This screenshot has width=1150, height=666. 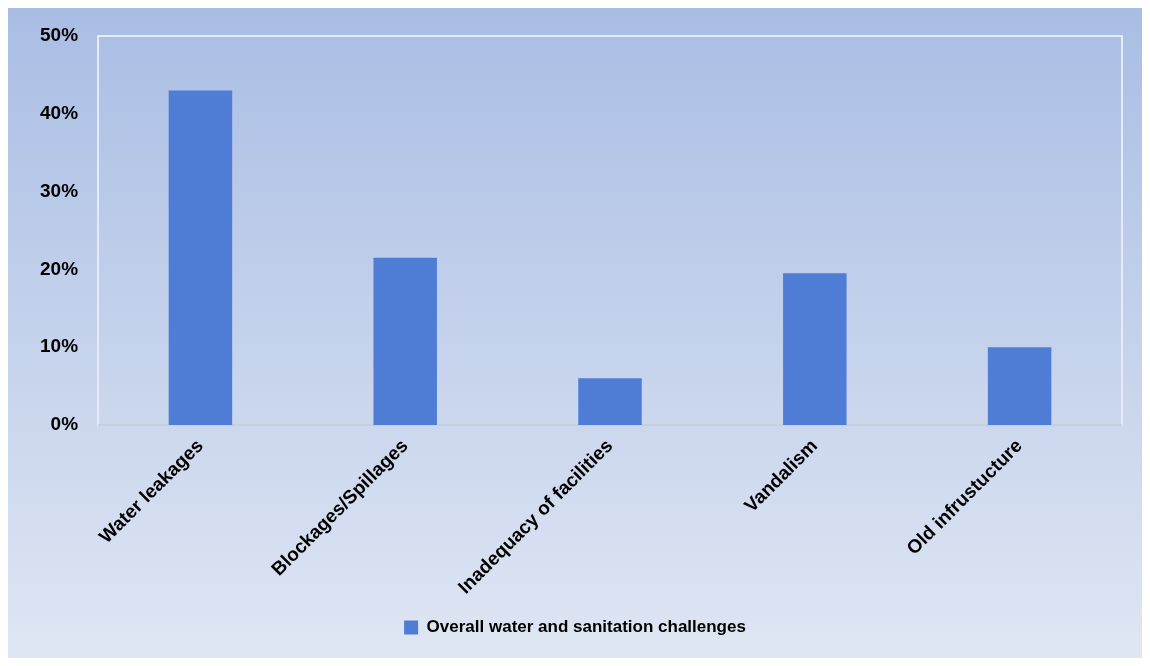 What do you see at coordinates (59, 35) in the screenshot?
I see `y-tick-label: 50%` at bounding box center [59, 35].